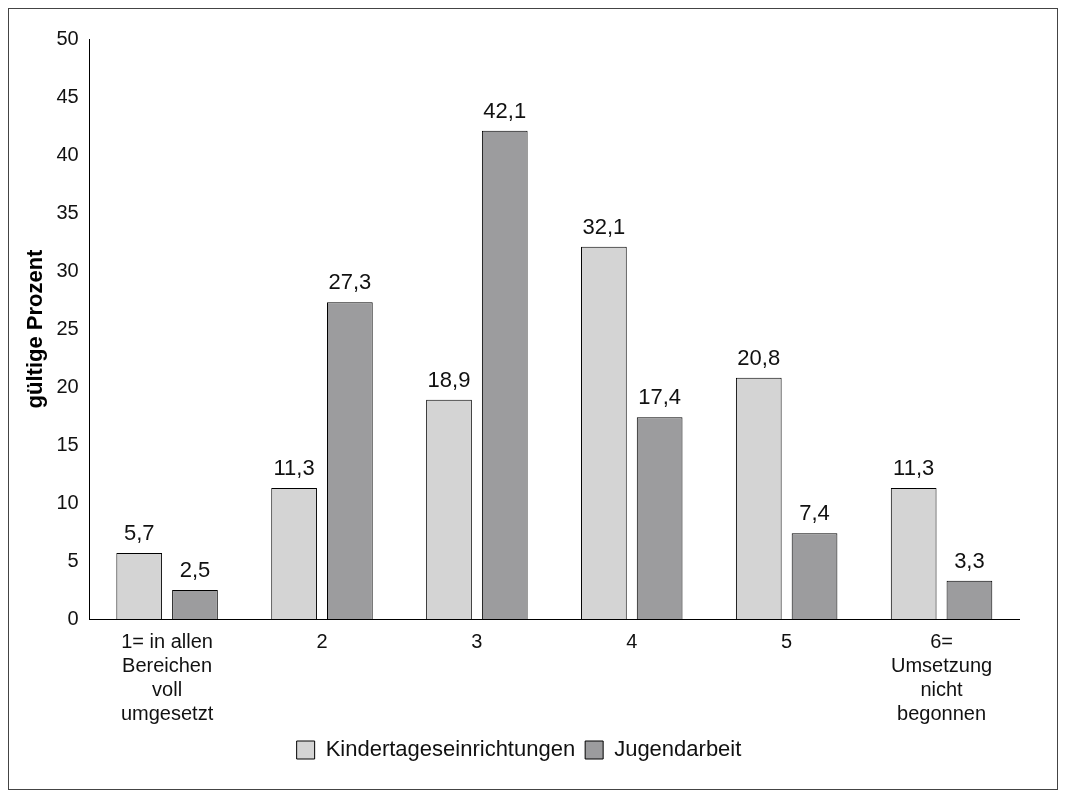 The width and height of the screenshot is (1066, 798). I want to click on data-label: 20,8, so click(759, 357).